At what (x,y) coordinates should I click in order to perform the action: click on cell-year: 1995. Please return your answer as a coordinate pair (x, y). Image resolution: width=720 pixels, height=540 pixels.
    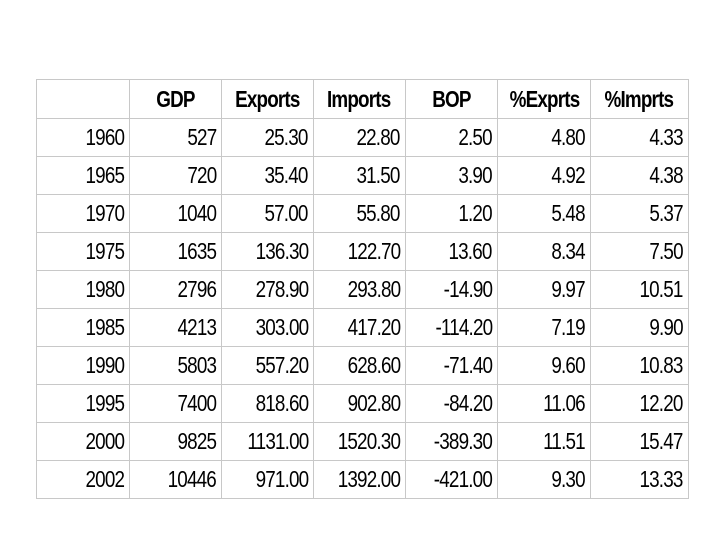
    Looking at the image, I should click on (83, 403).